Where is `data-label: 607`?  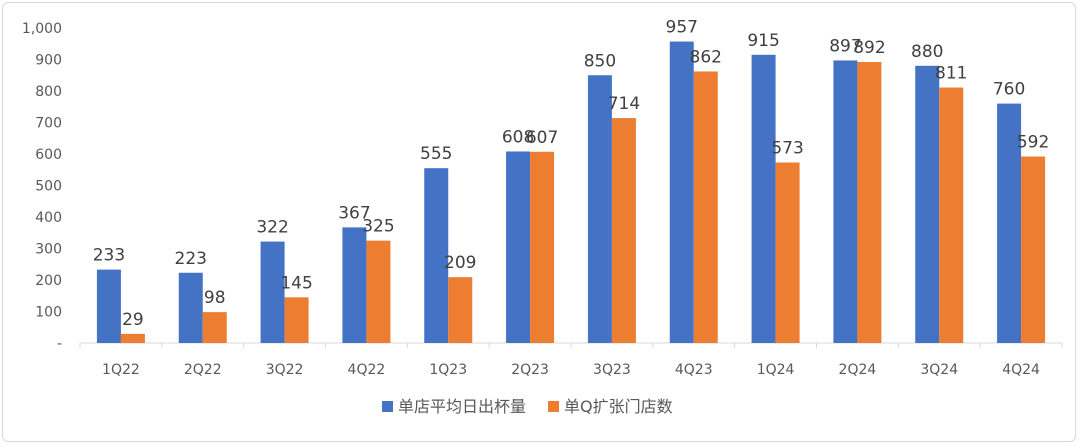
data-label: 607 is located at coordinates (542, 138).